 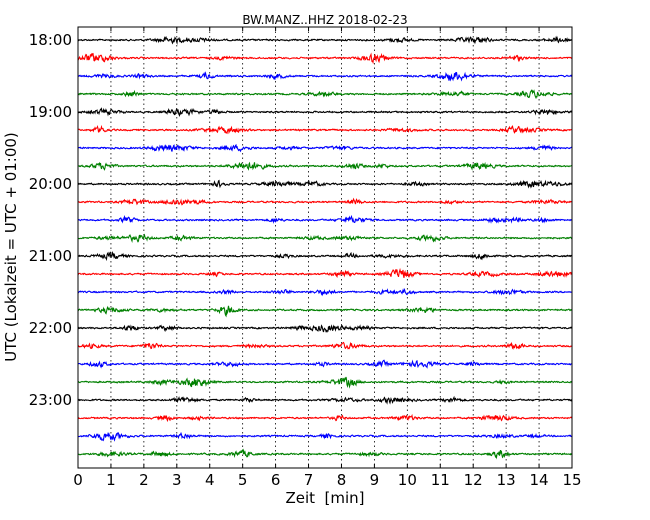 I want to click on x-tick-label: 3, so click(x=177, y=480).